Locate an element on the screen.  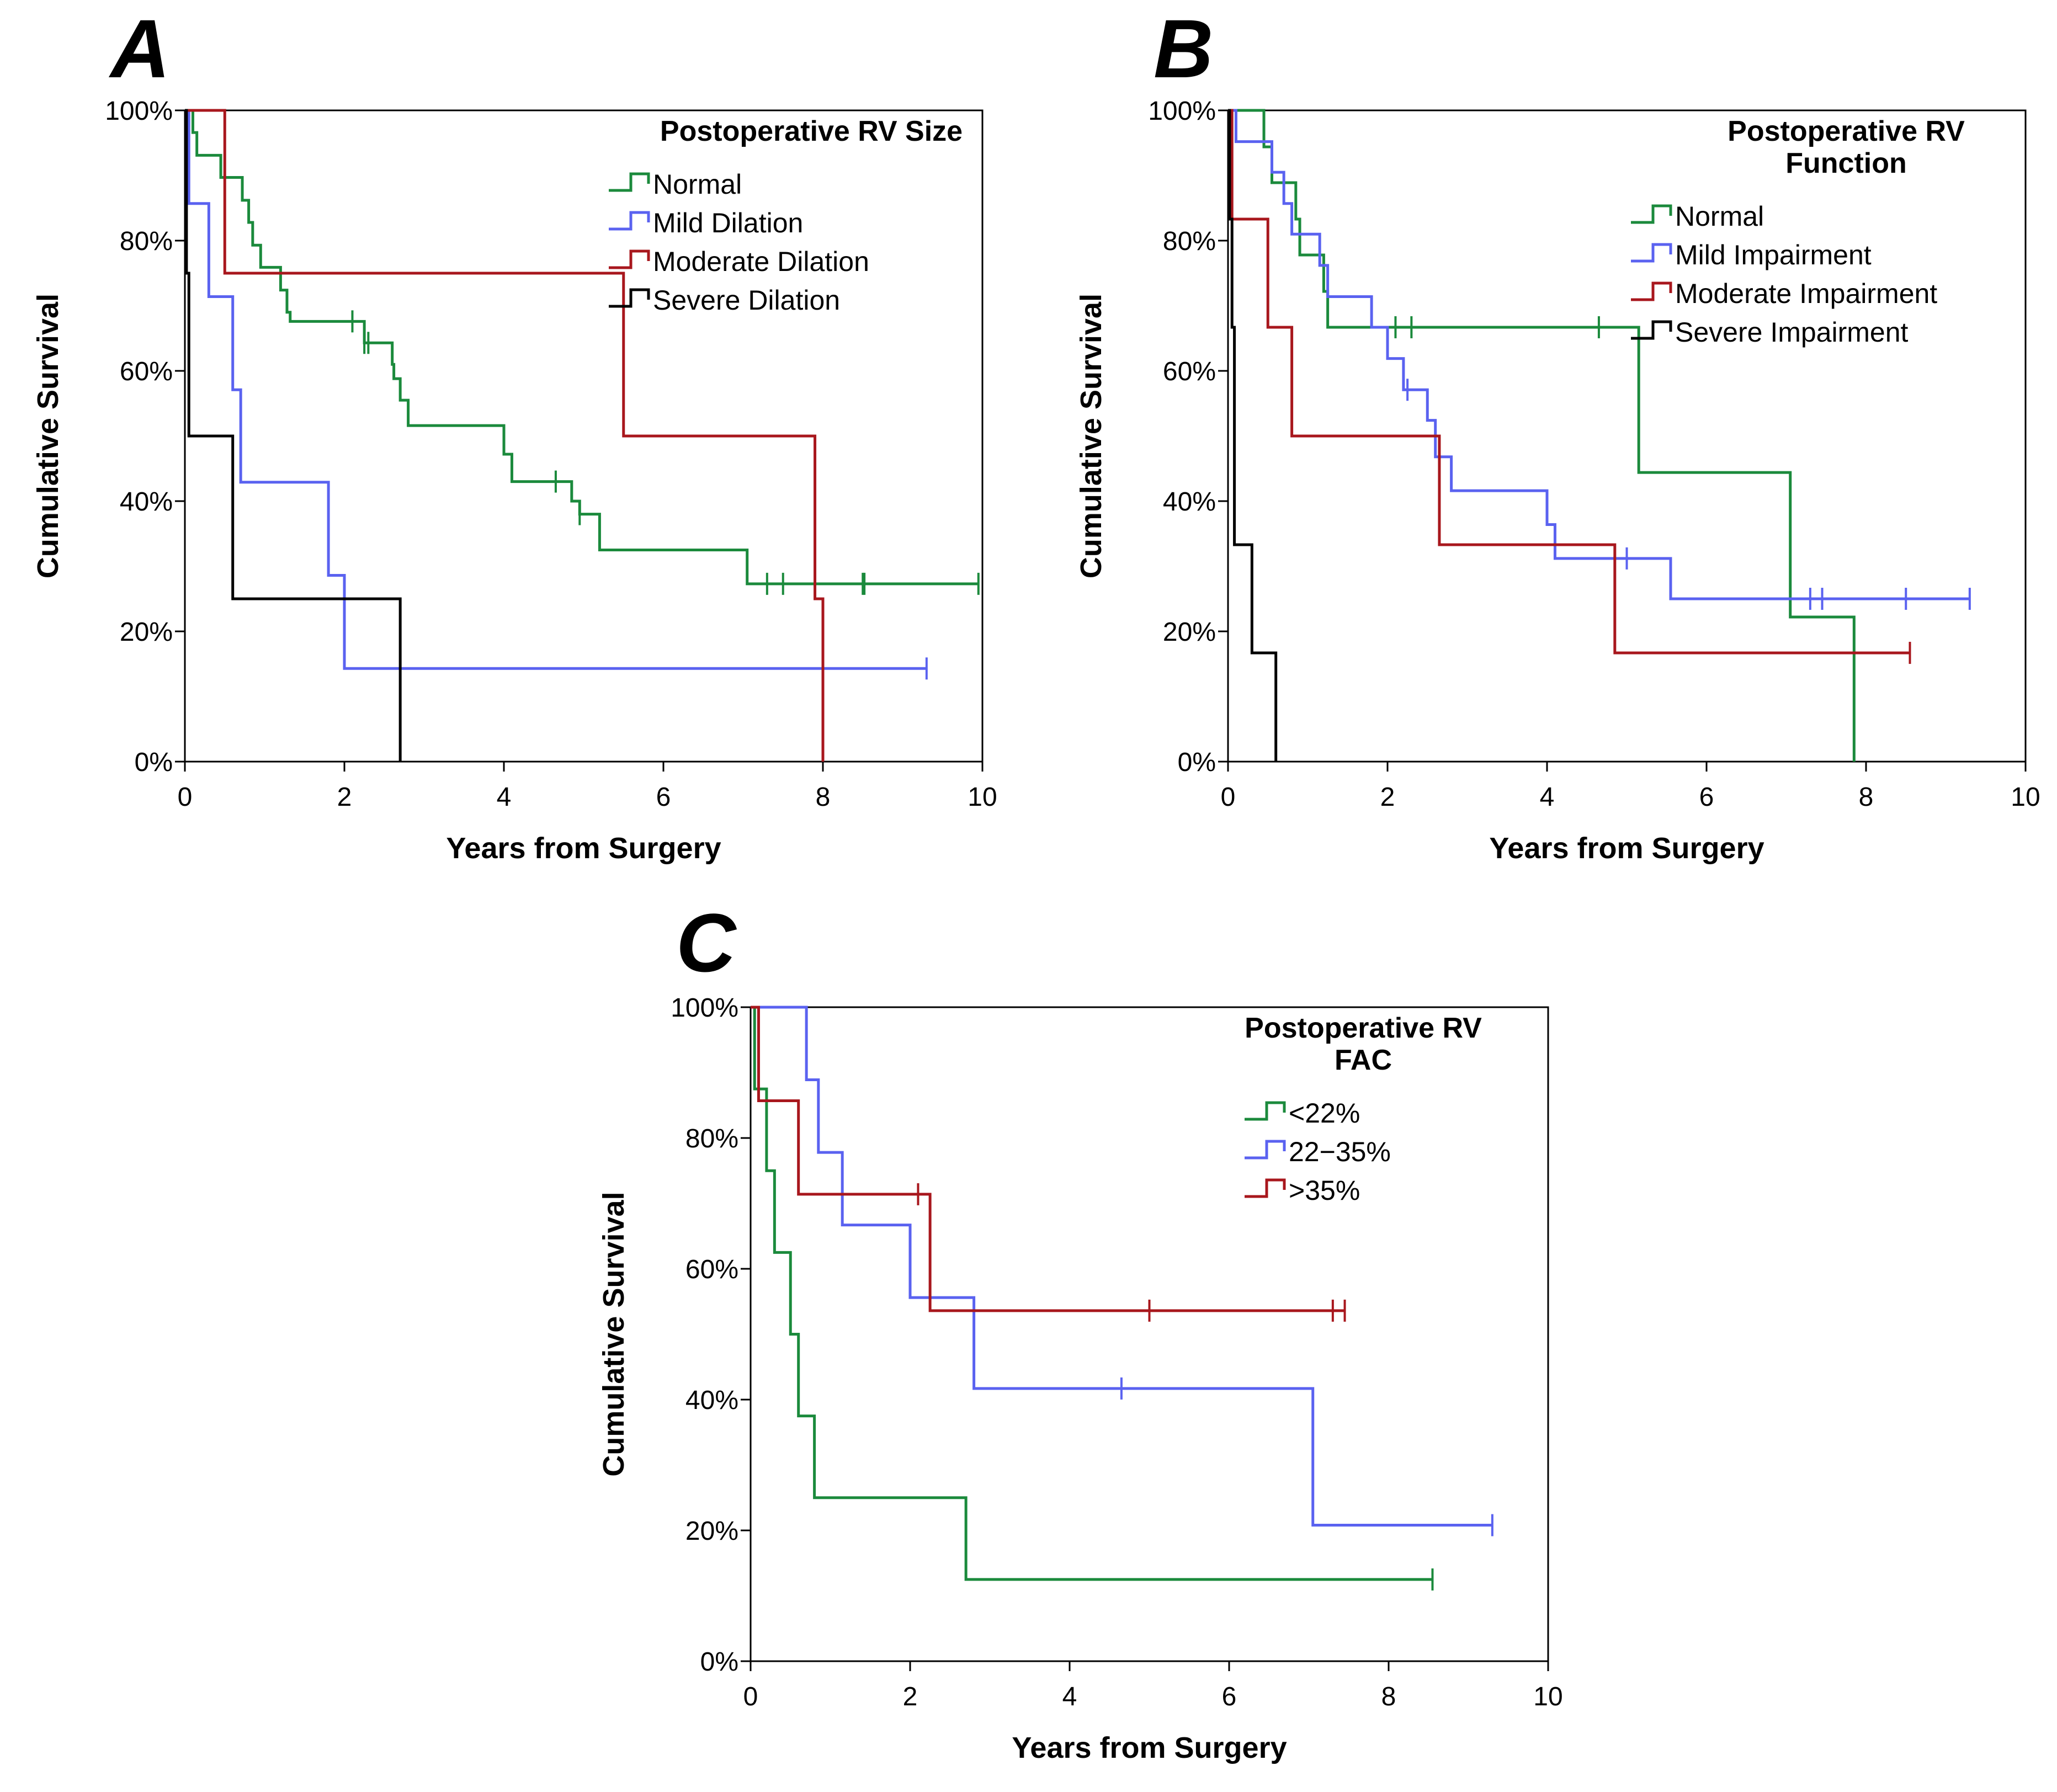
panel-letter: B is located at coordinates (1183, 48).